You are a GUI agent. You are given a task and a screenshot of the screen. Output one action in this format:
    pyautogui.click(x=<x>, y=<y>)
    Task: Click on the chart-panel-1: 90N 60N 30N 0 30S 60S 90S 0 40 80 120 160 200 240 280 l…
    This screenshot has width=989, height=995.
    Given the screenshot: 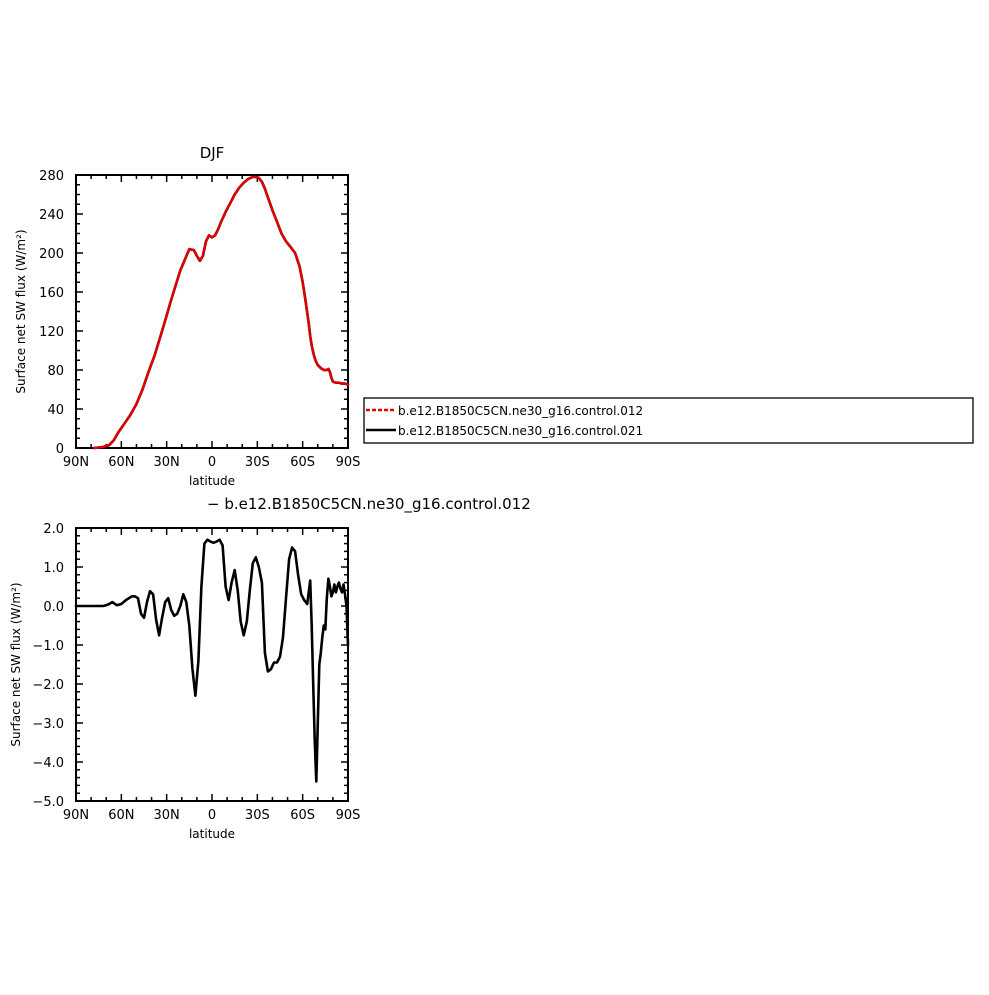 What is the action you would take?
    pyautogui.click(x=187, y=316)
    